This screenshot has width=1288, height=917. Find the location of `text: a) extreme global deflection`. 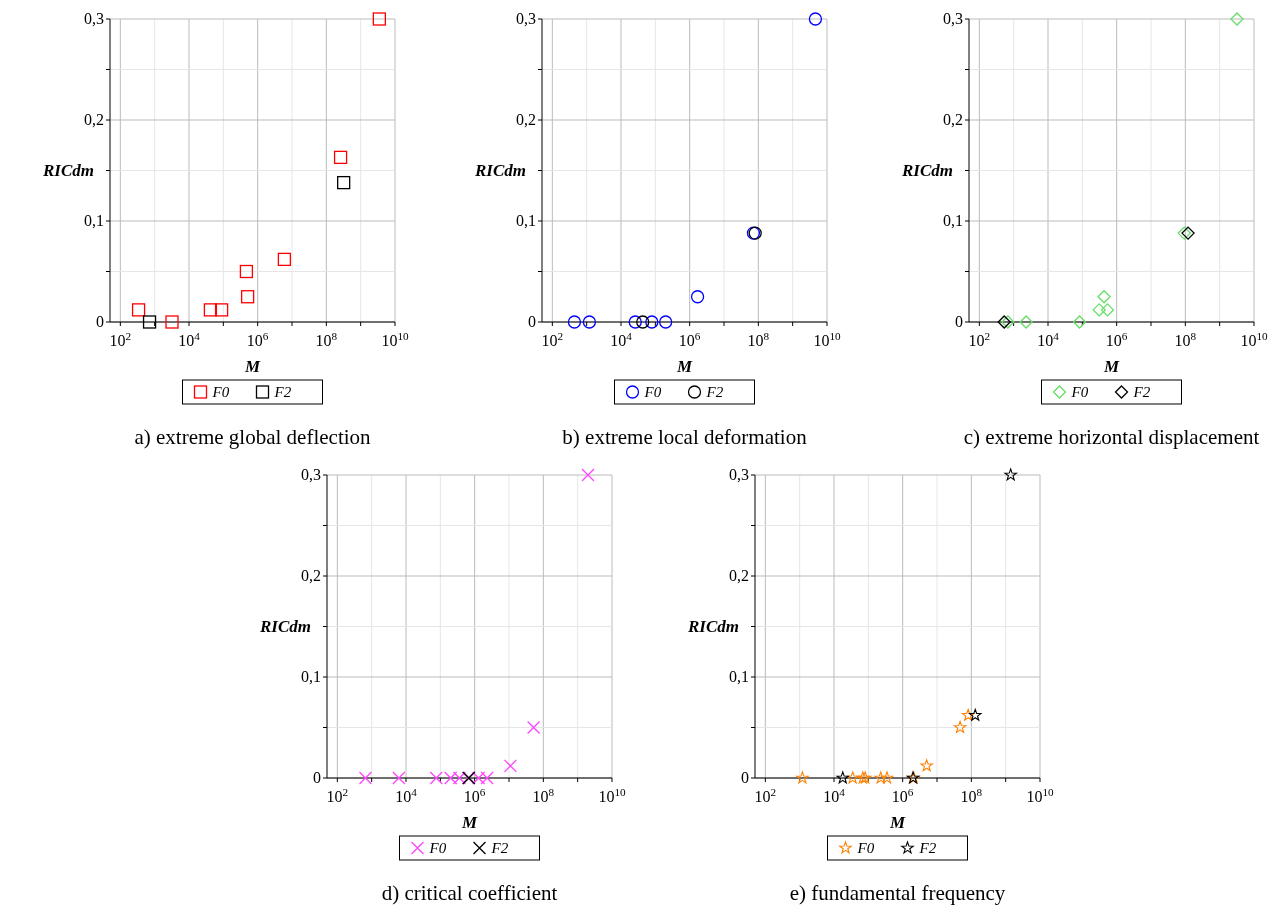

text: a) extreme global deflection is located at coordinates (253, 437).